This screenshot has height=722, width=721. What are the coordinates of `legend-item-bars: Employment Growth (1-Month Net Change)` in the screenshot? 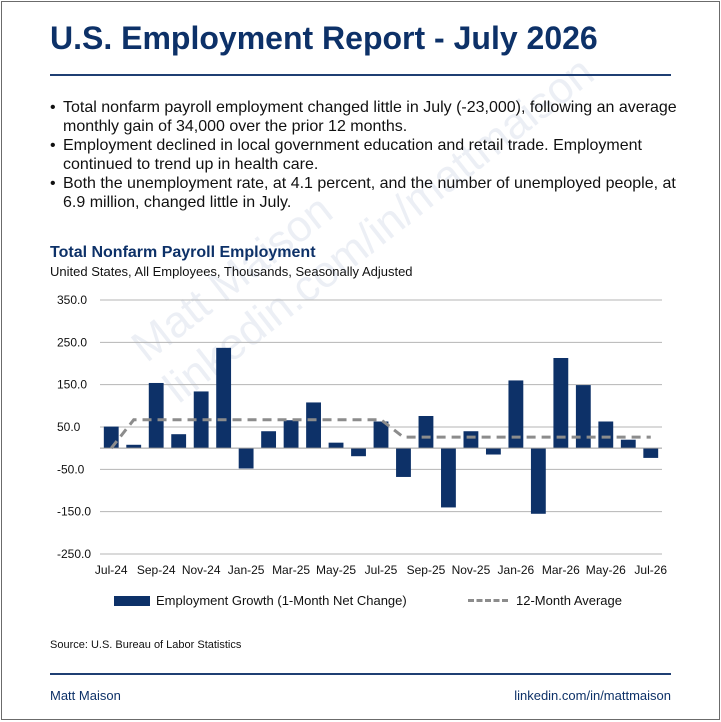 It's located at (260, 600).